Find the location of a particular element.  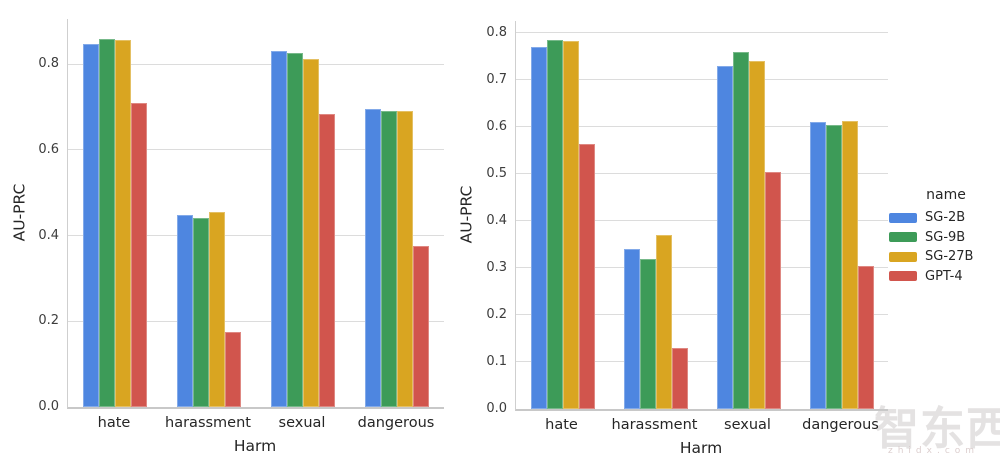

ytick-right: 0.7 is located at coordinates (496, 79).